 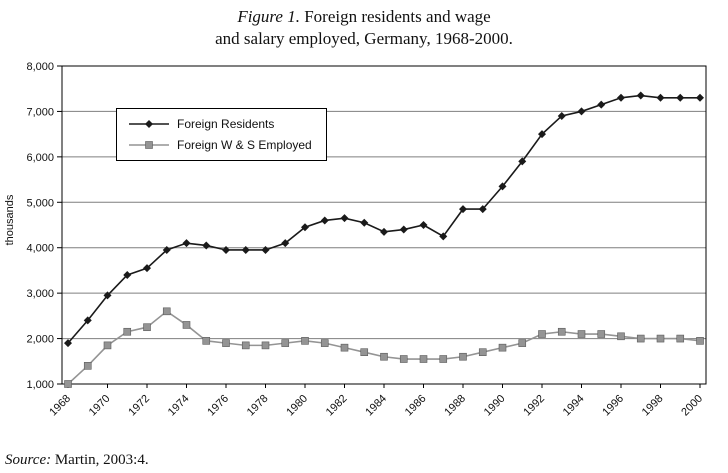 I want to click on svg-text: 7,000, so click(x=40, y=112).